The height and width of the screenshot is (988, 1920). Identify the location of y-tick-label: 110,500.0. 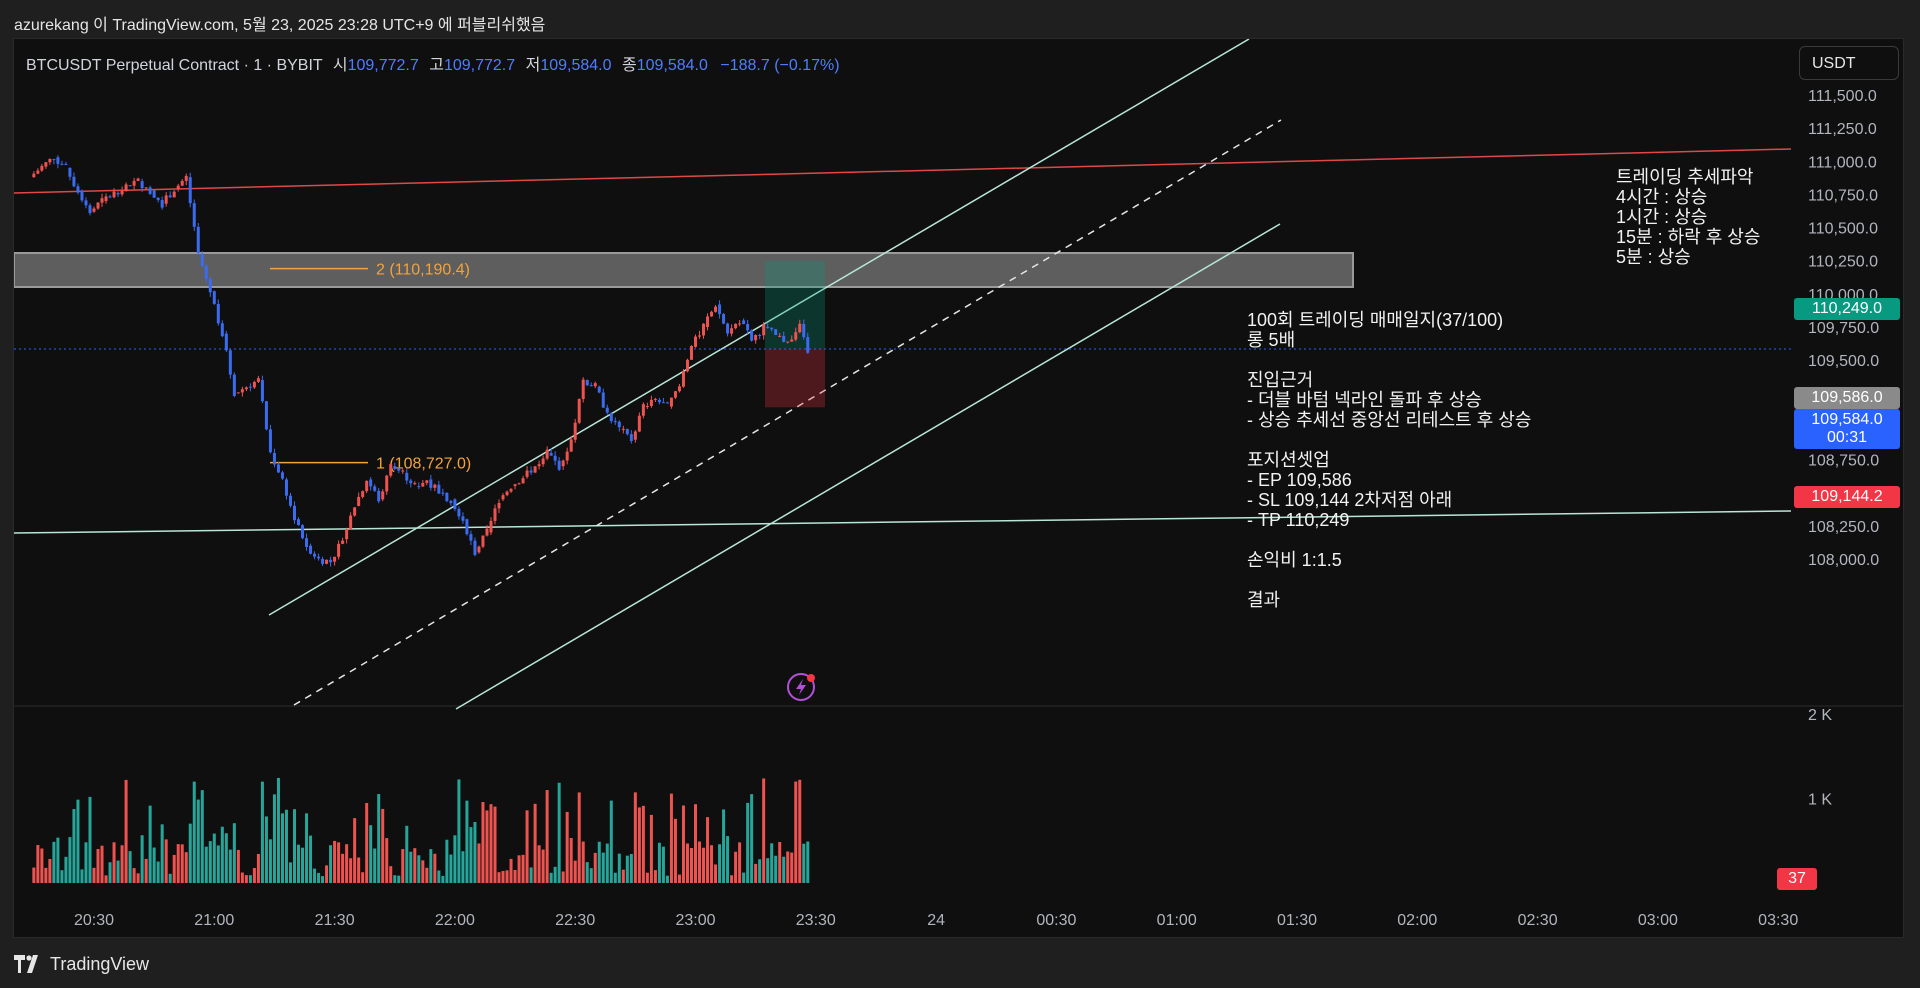
(1843, 229).